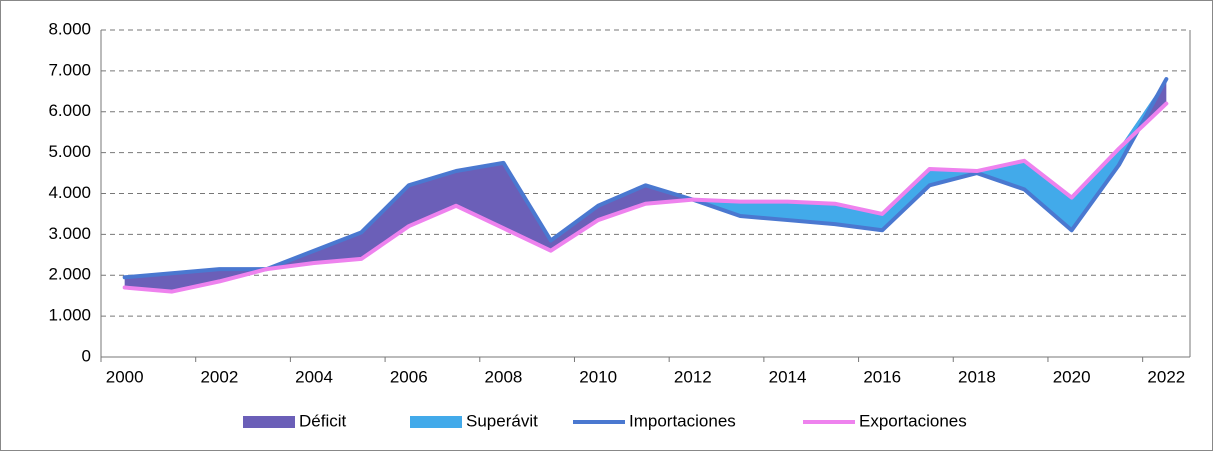 Image resolution: width=1214 pixels, height=452 pixels. What do you see at coordinates (693, 376) in the screenshot?
I see `x-tick-label: 2012` at bounding box center [693, 376].